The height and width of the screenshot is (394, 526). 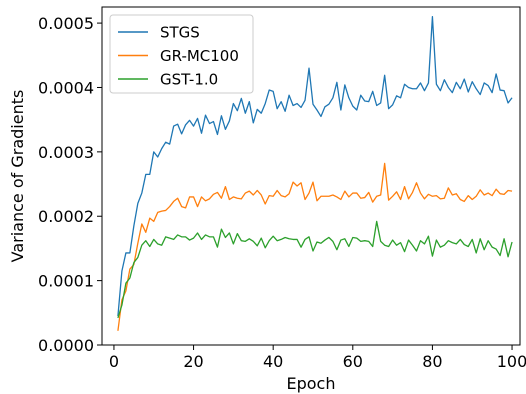 What do you see at coordinates (66, 345) in the screenshot?
I see `y-tick-label: 0.0000` at bounding box center [66, 345].